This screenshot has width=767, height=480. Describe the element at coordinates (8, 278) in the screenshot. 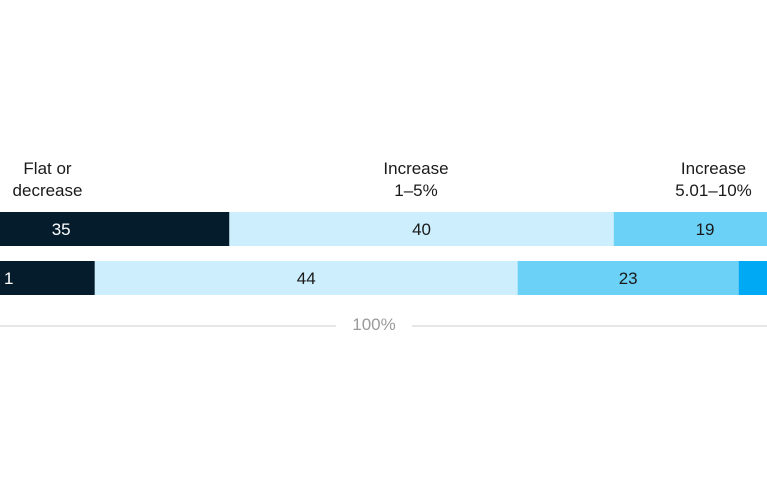

I see `bar-value-label: 1` at that location.